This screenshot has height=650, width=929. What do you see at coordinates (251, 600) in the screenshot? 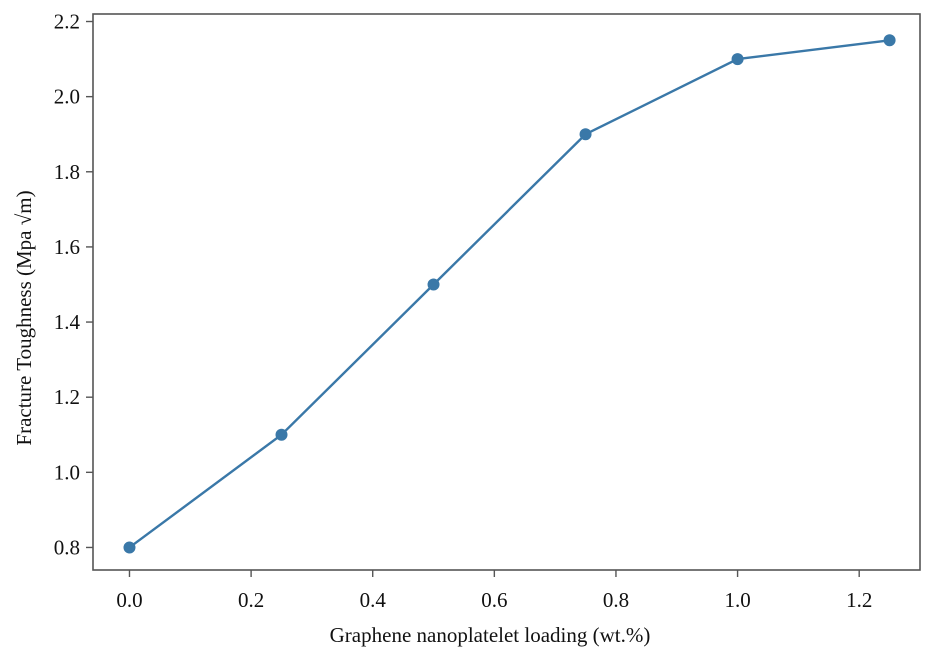
I see `x-tick-label: 0.2` at bounding box center [251, 600].